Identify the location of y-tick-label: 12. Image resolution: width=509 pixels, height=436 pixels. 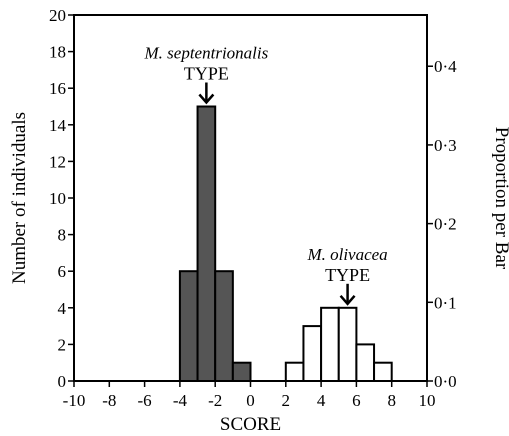
(57, 161).